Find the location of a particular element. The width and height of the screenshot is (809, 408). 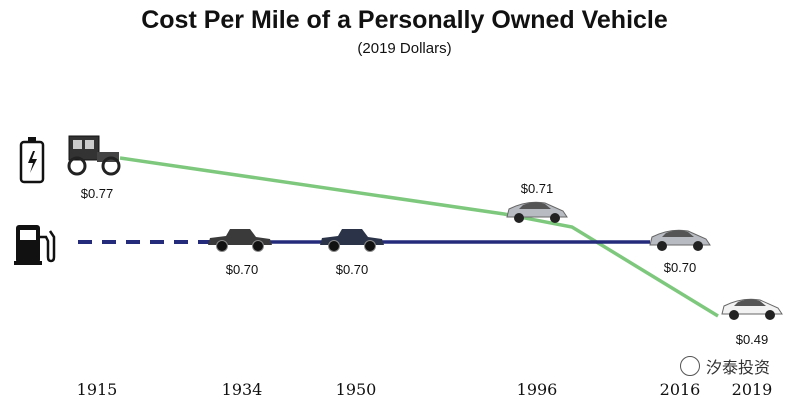

watermark-text: 汐泰投资 is located at coordinates (738, 367).